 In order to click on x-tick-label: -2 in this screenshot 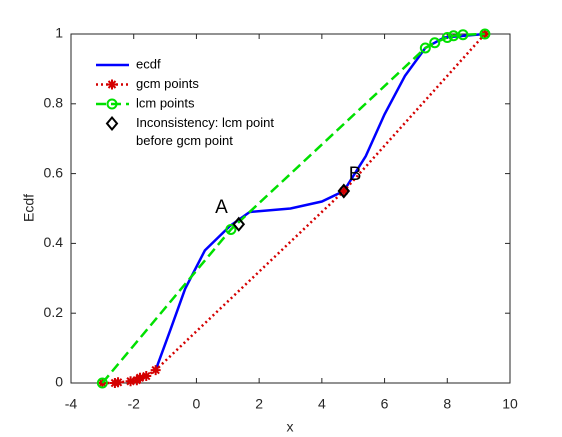, I will do `click(133, 404)`.